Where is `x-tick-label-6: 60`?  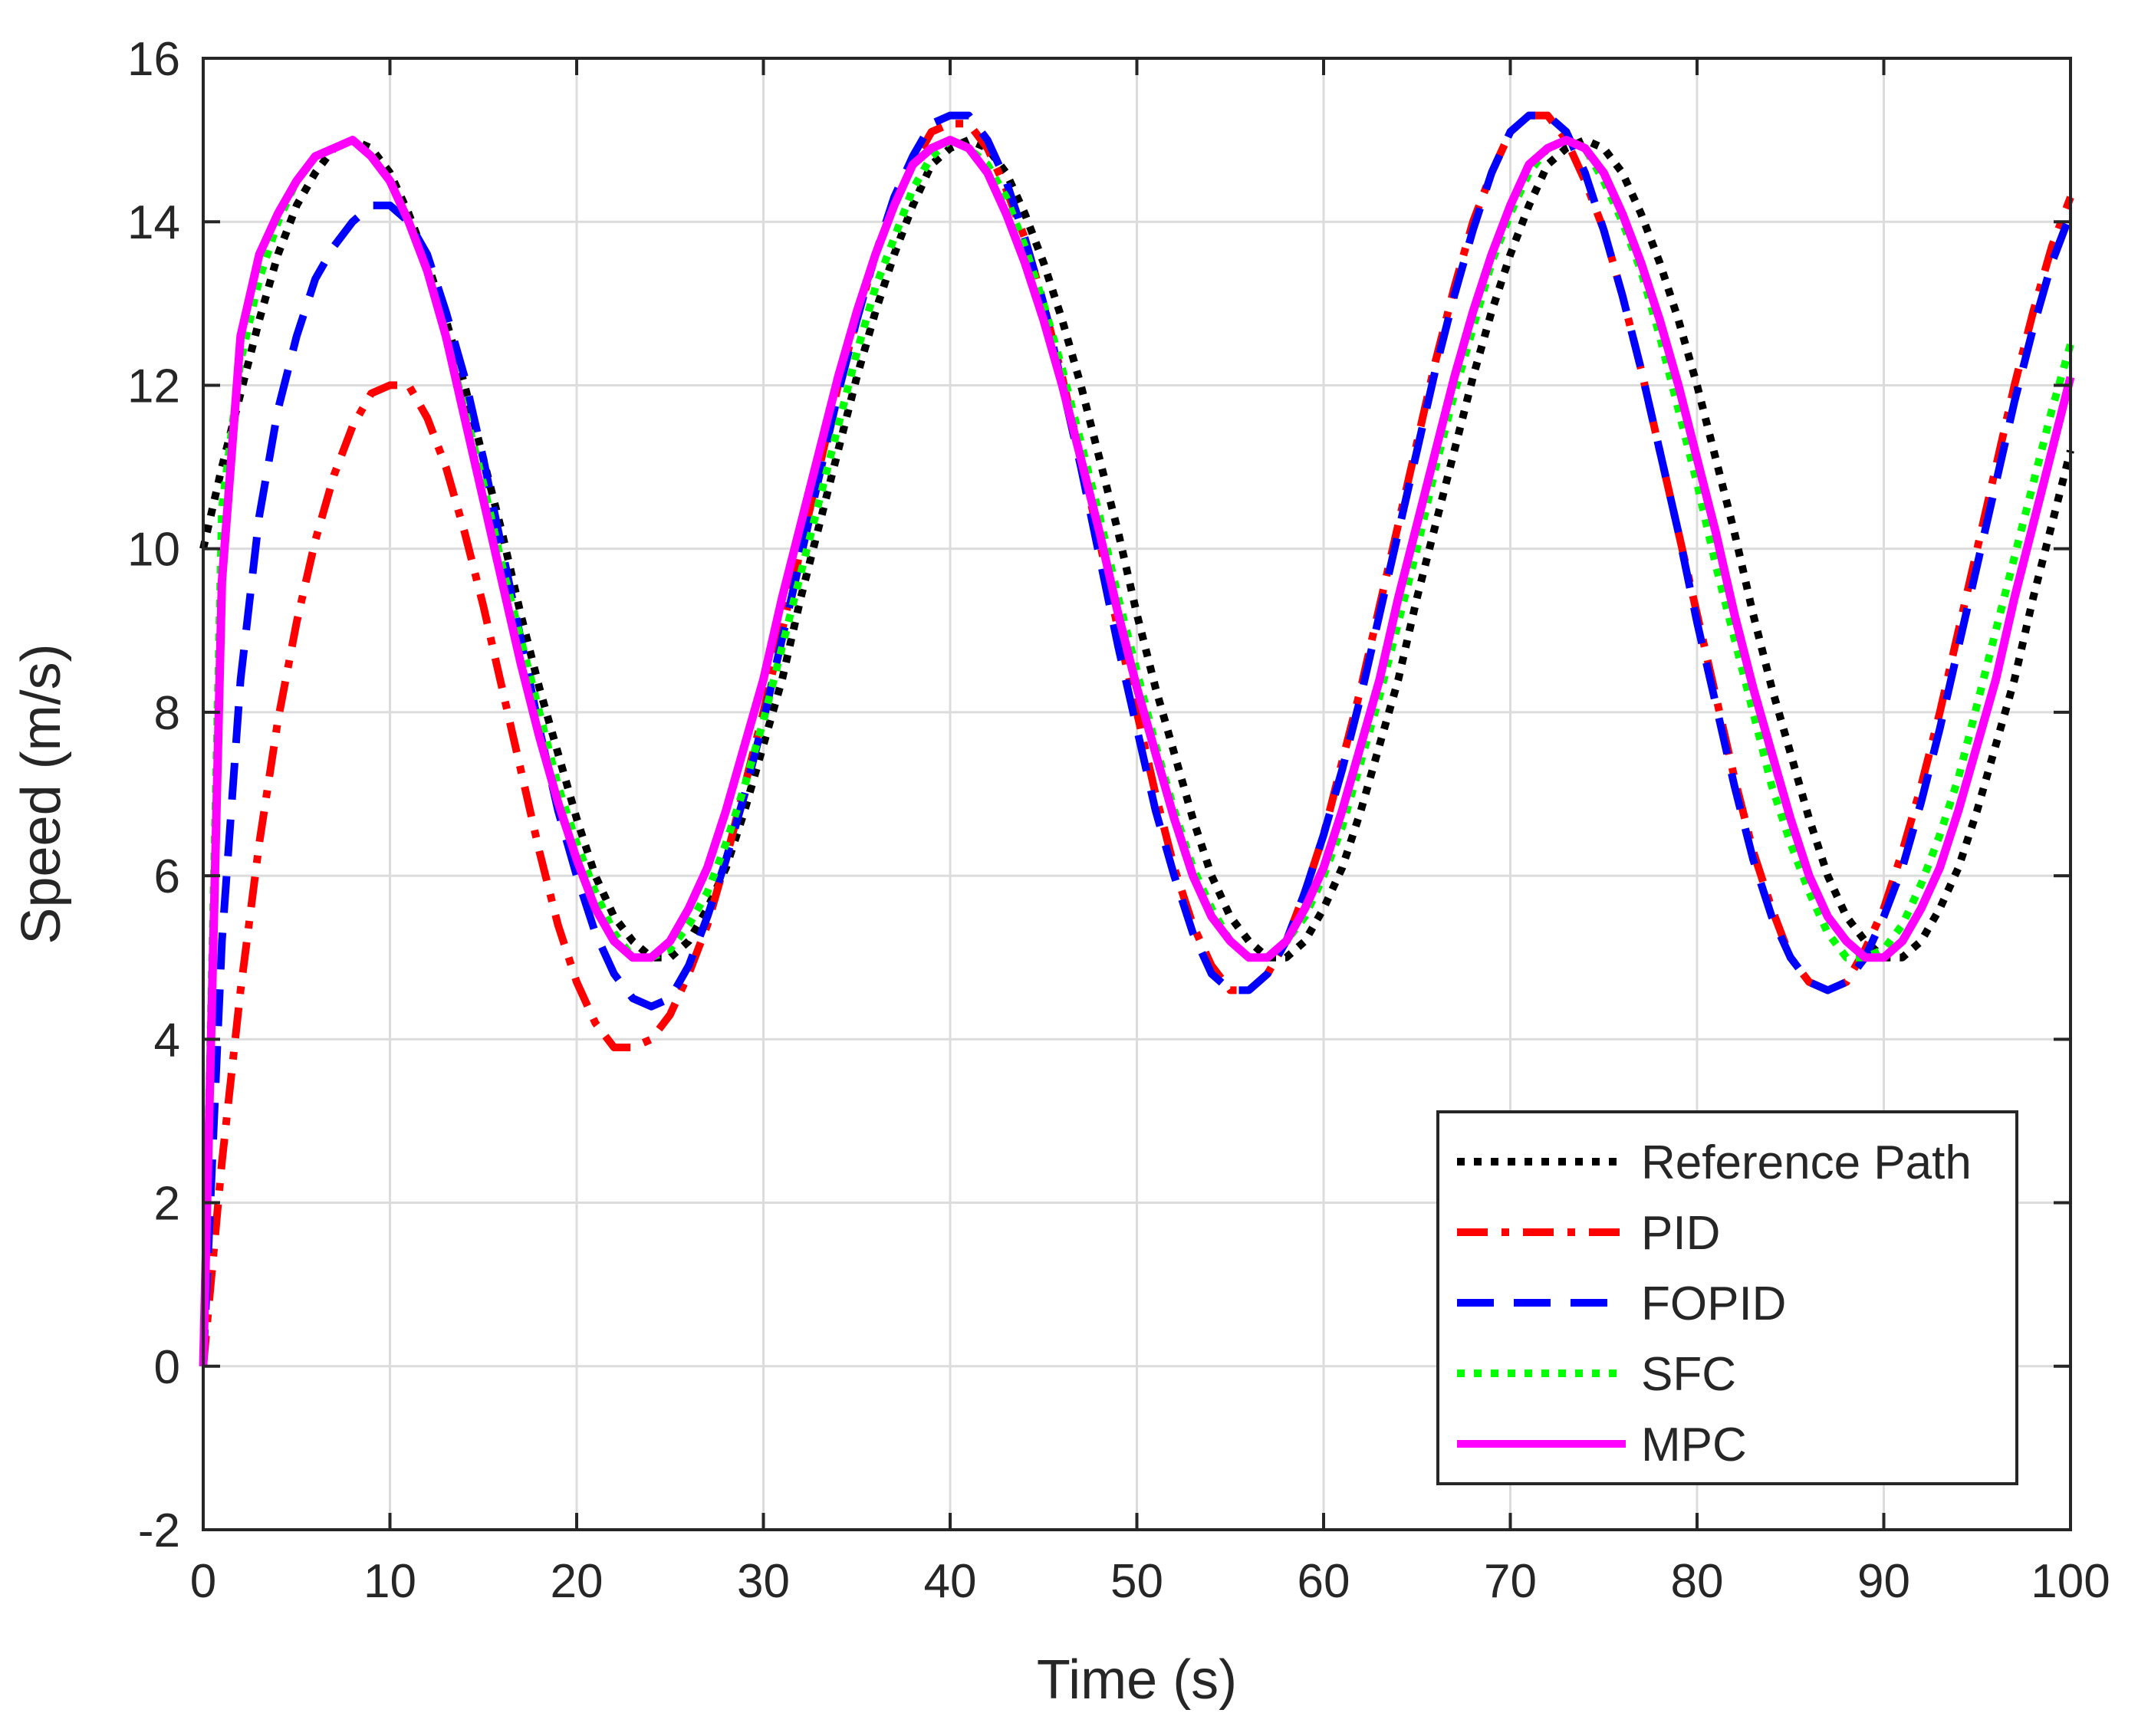 x-tick-label-6: 60 is located at coordinates (1324, 1581).